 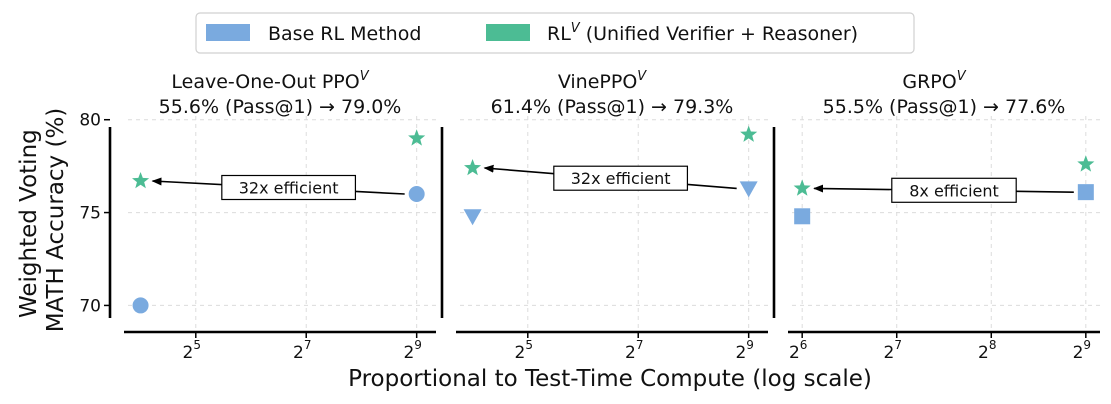 I want to click on panel-title: VinePPOV, so click(x=602, y=81).